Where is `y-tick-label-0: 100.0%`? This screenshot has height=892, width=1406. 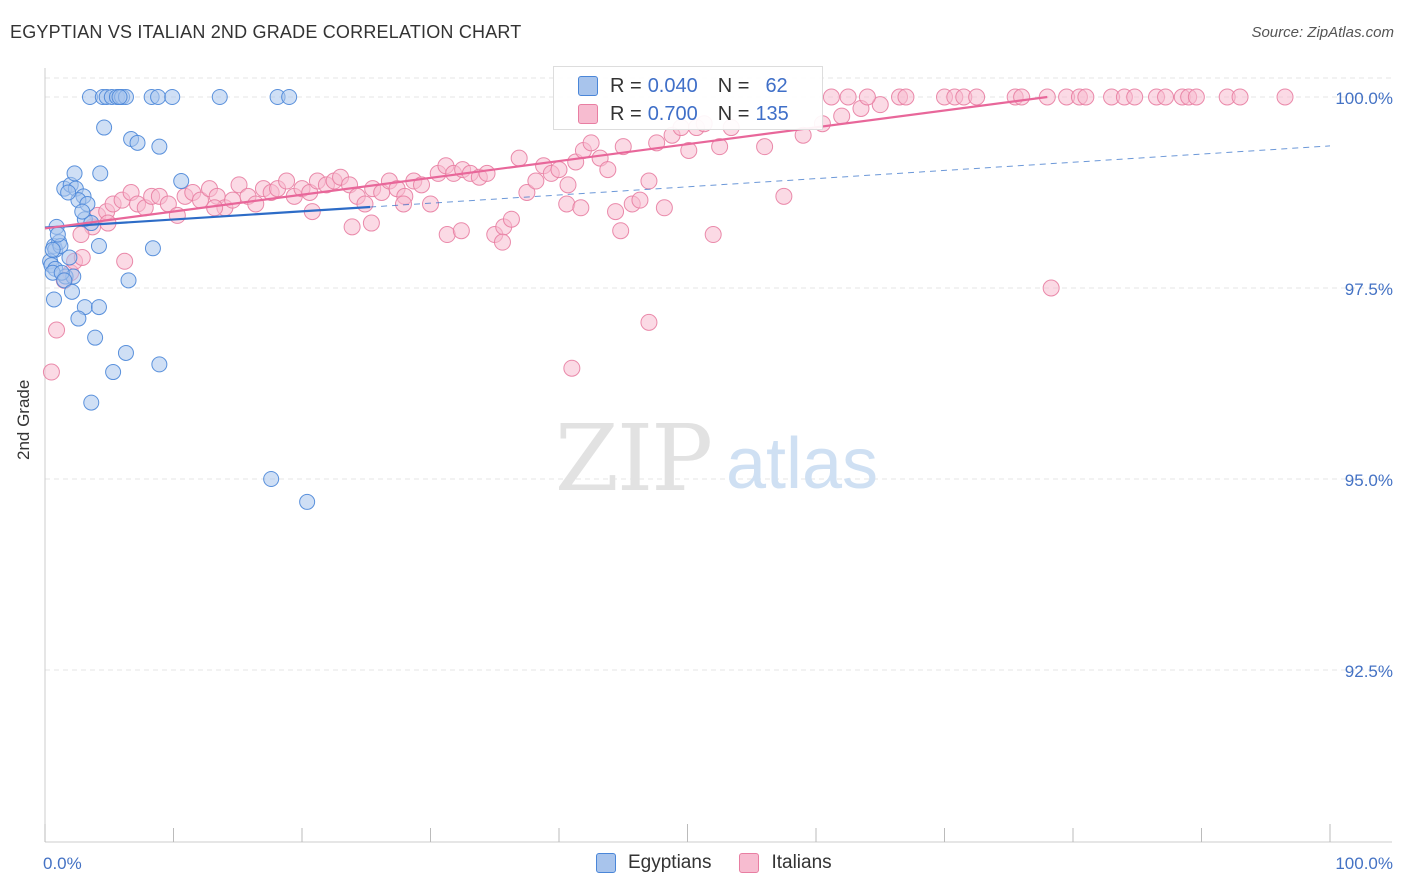
y-tick-label-0: 100.0% is located at coordinates (1364, 98).